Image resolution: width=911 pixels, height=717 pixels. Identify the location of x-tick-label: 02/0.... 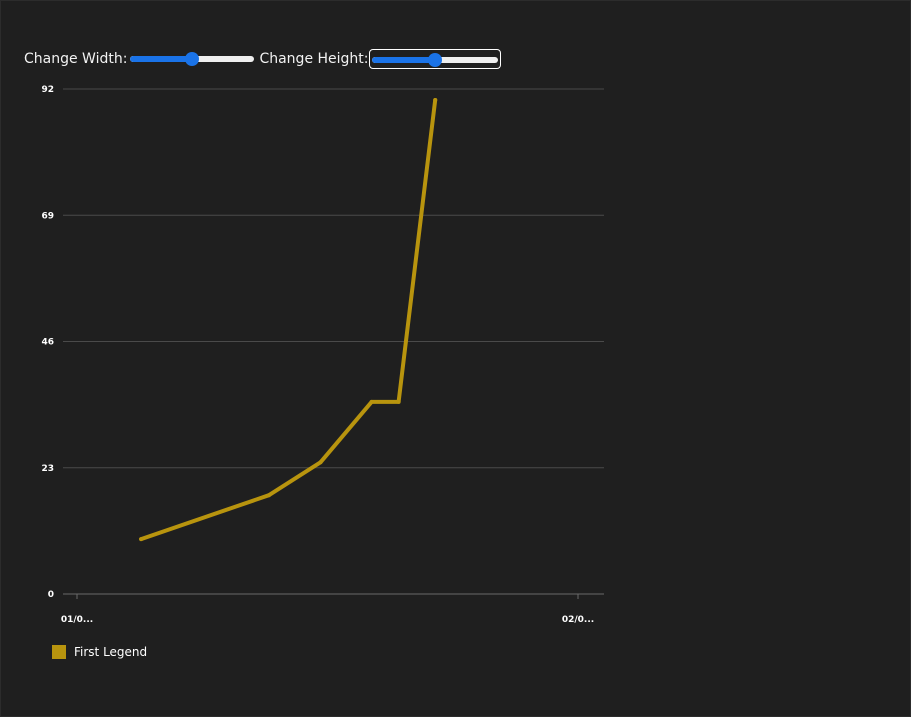
(578, 620).